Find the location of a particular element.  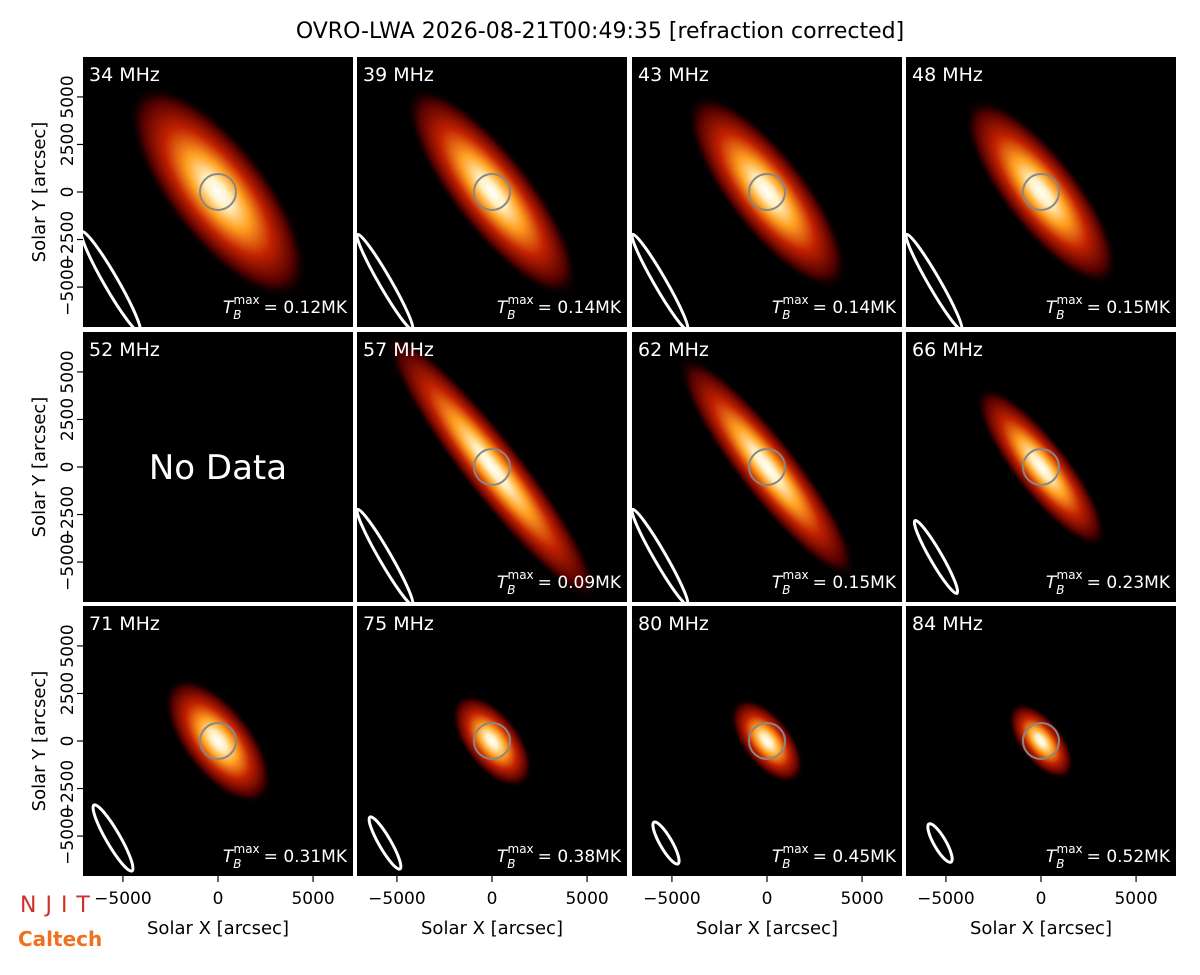

panel-title: 66 MHz is located at coordinates (947, 350).